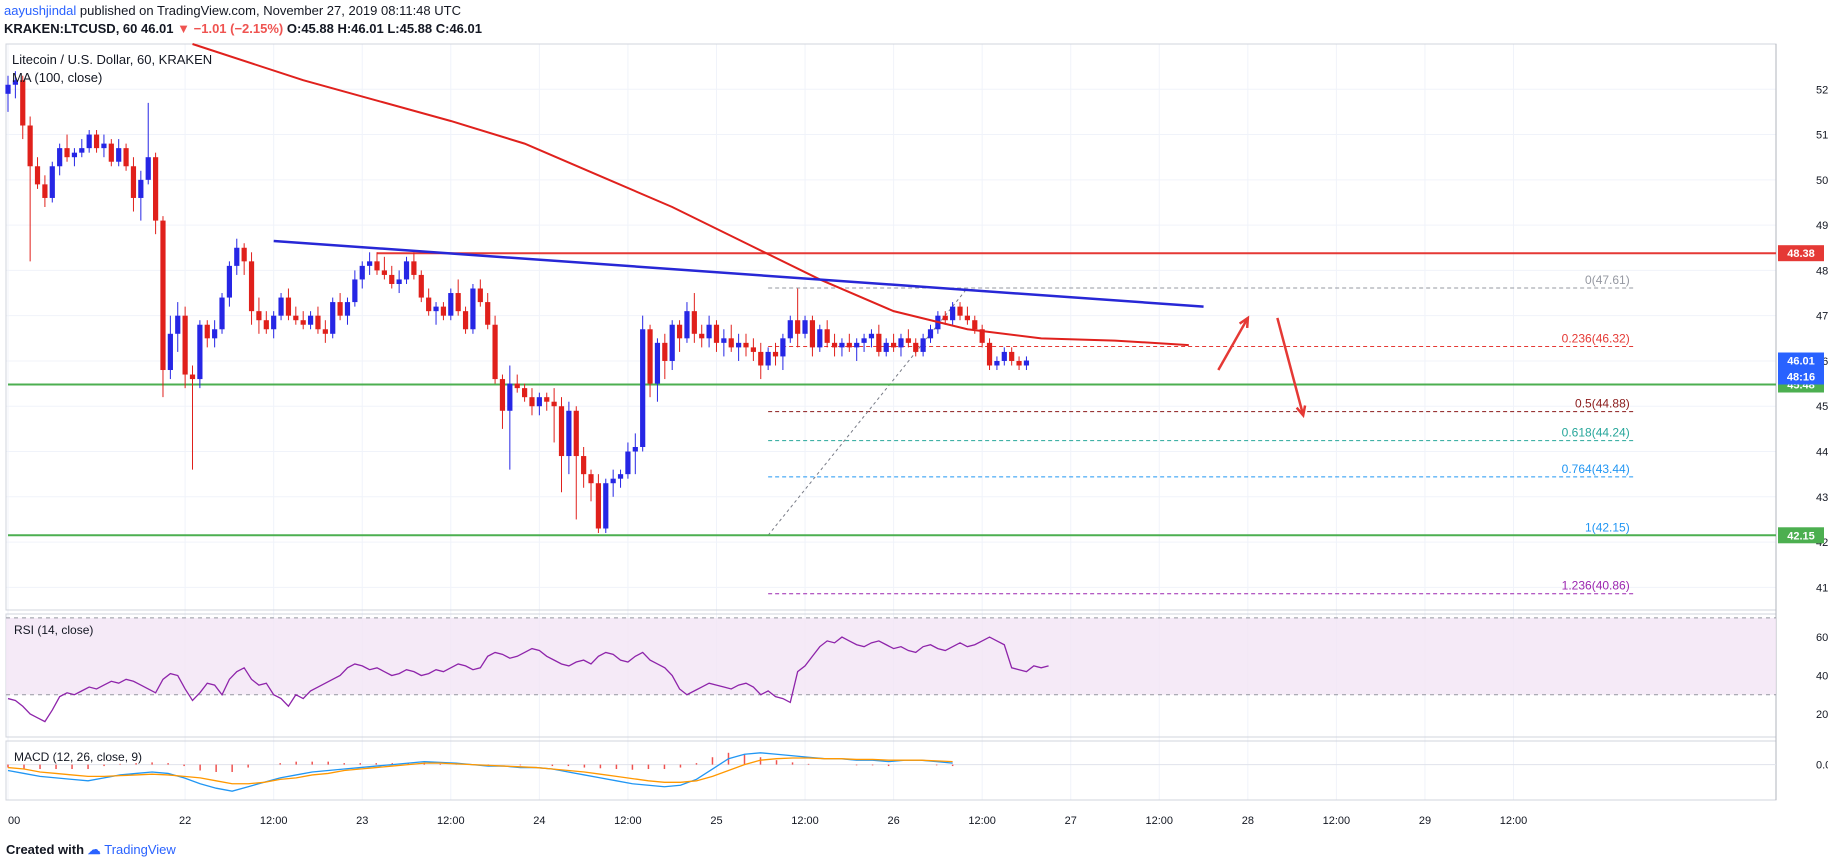  Describe the element at coordinates (891, 770) in the screenshot. I see `macd-frame` at that location.